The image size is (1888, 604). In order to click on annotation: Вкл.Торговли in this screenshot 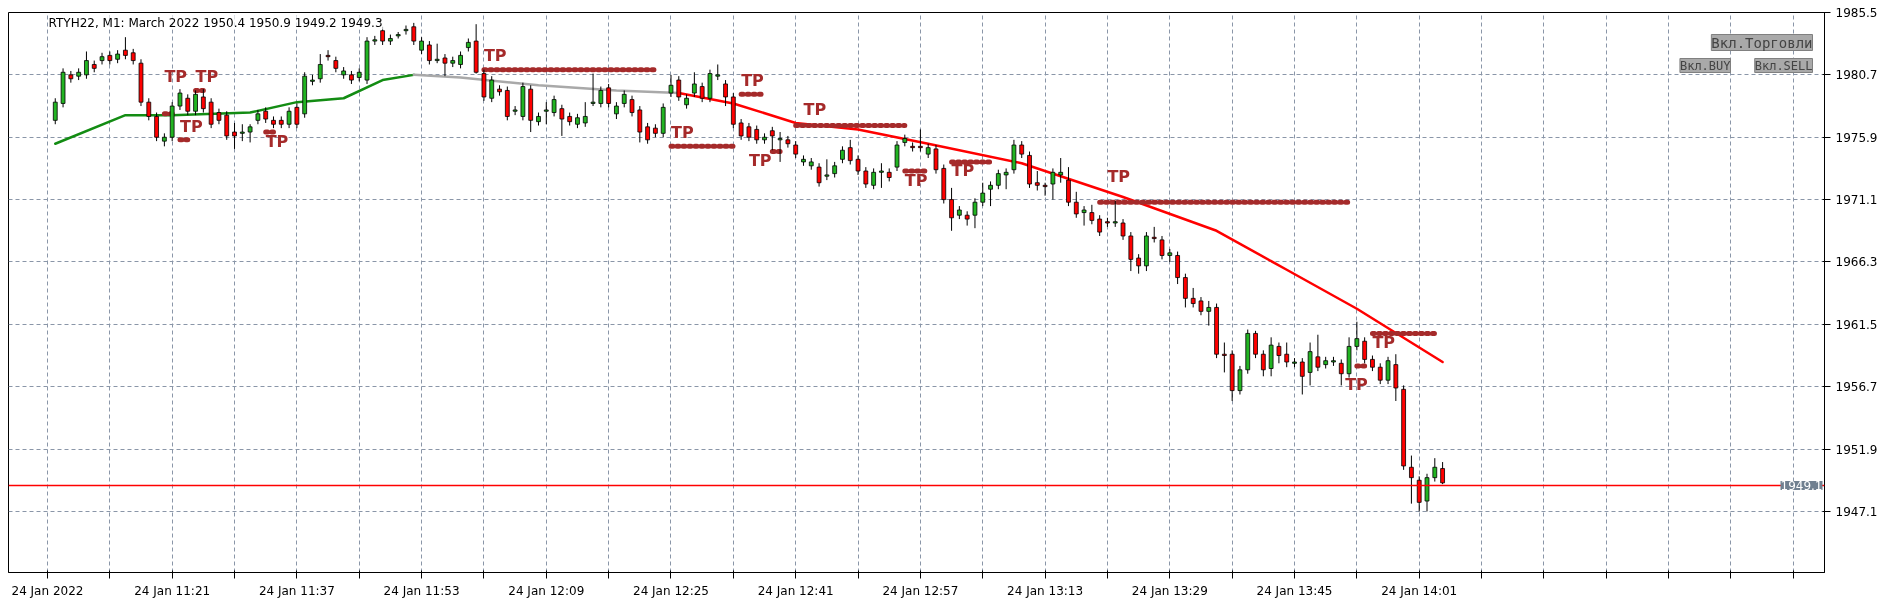, I will do `click(1762, 42)`.